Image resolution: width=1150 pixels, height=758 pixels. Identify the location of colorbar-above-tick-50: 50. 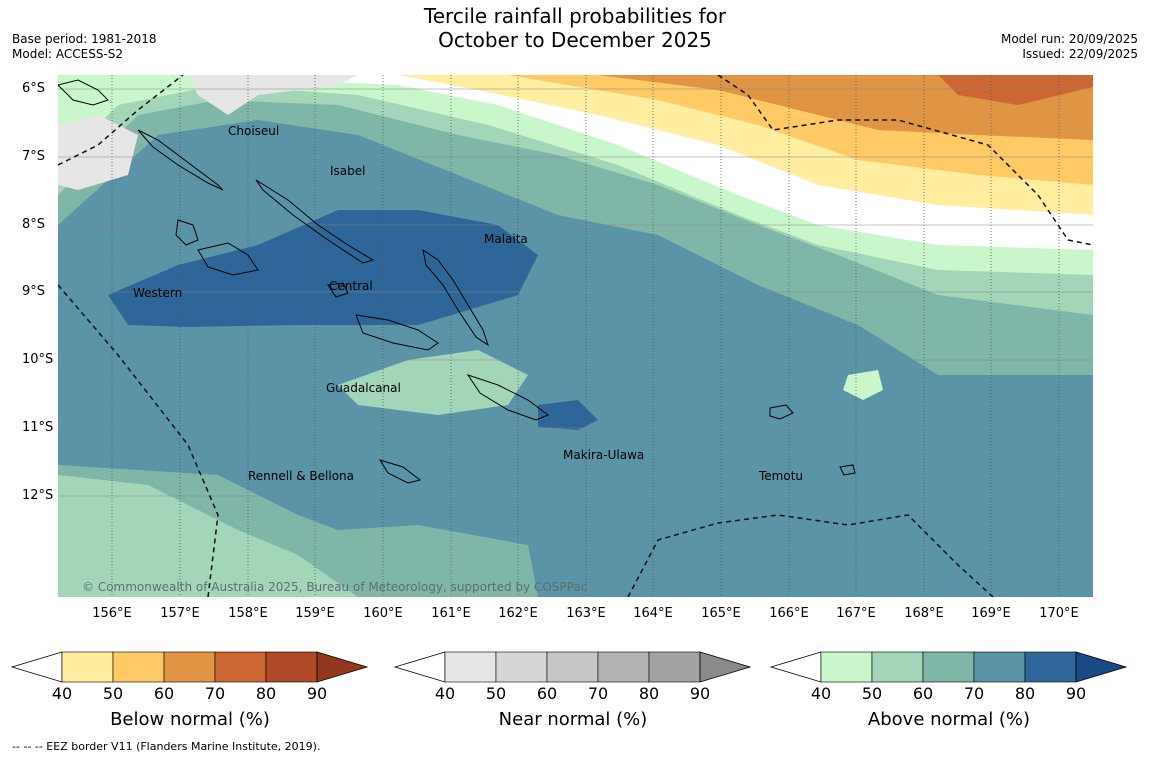
(872, 693).